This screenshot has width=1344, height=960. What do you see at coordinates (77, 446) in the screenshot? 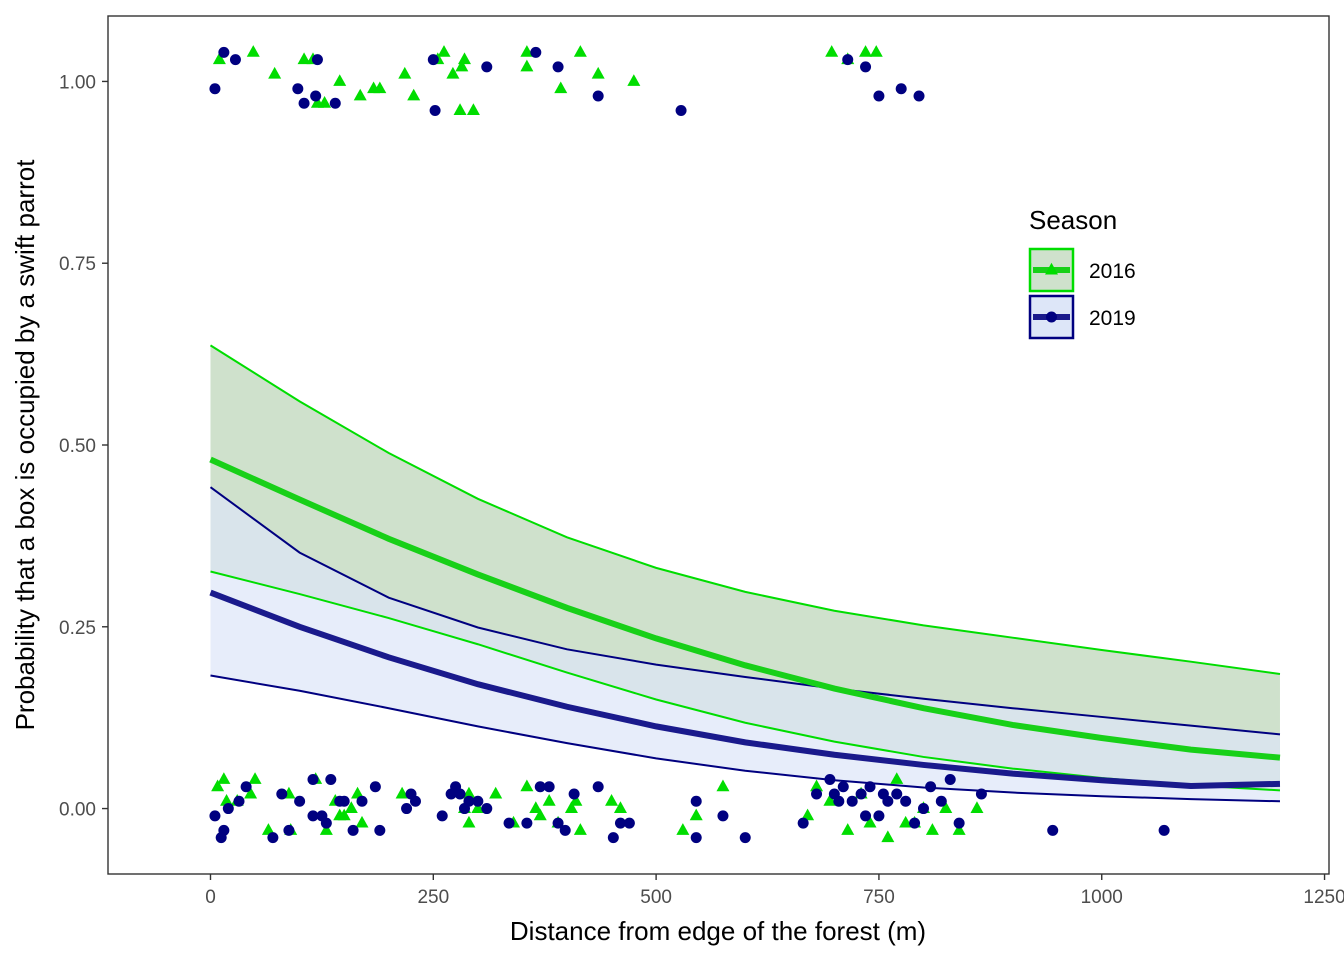
I see `y-tick-label: 0.50` at bounding box center [77, 446].